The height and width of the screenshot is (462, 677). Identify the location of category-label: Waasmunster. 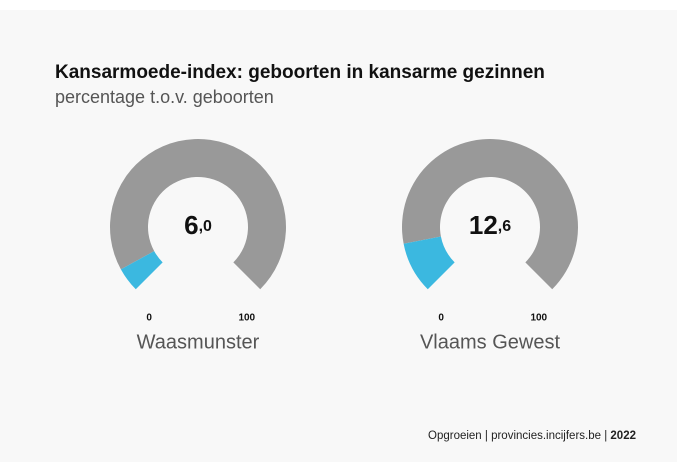
(198, 342).